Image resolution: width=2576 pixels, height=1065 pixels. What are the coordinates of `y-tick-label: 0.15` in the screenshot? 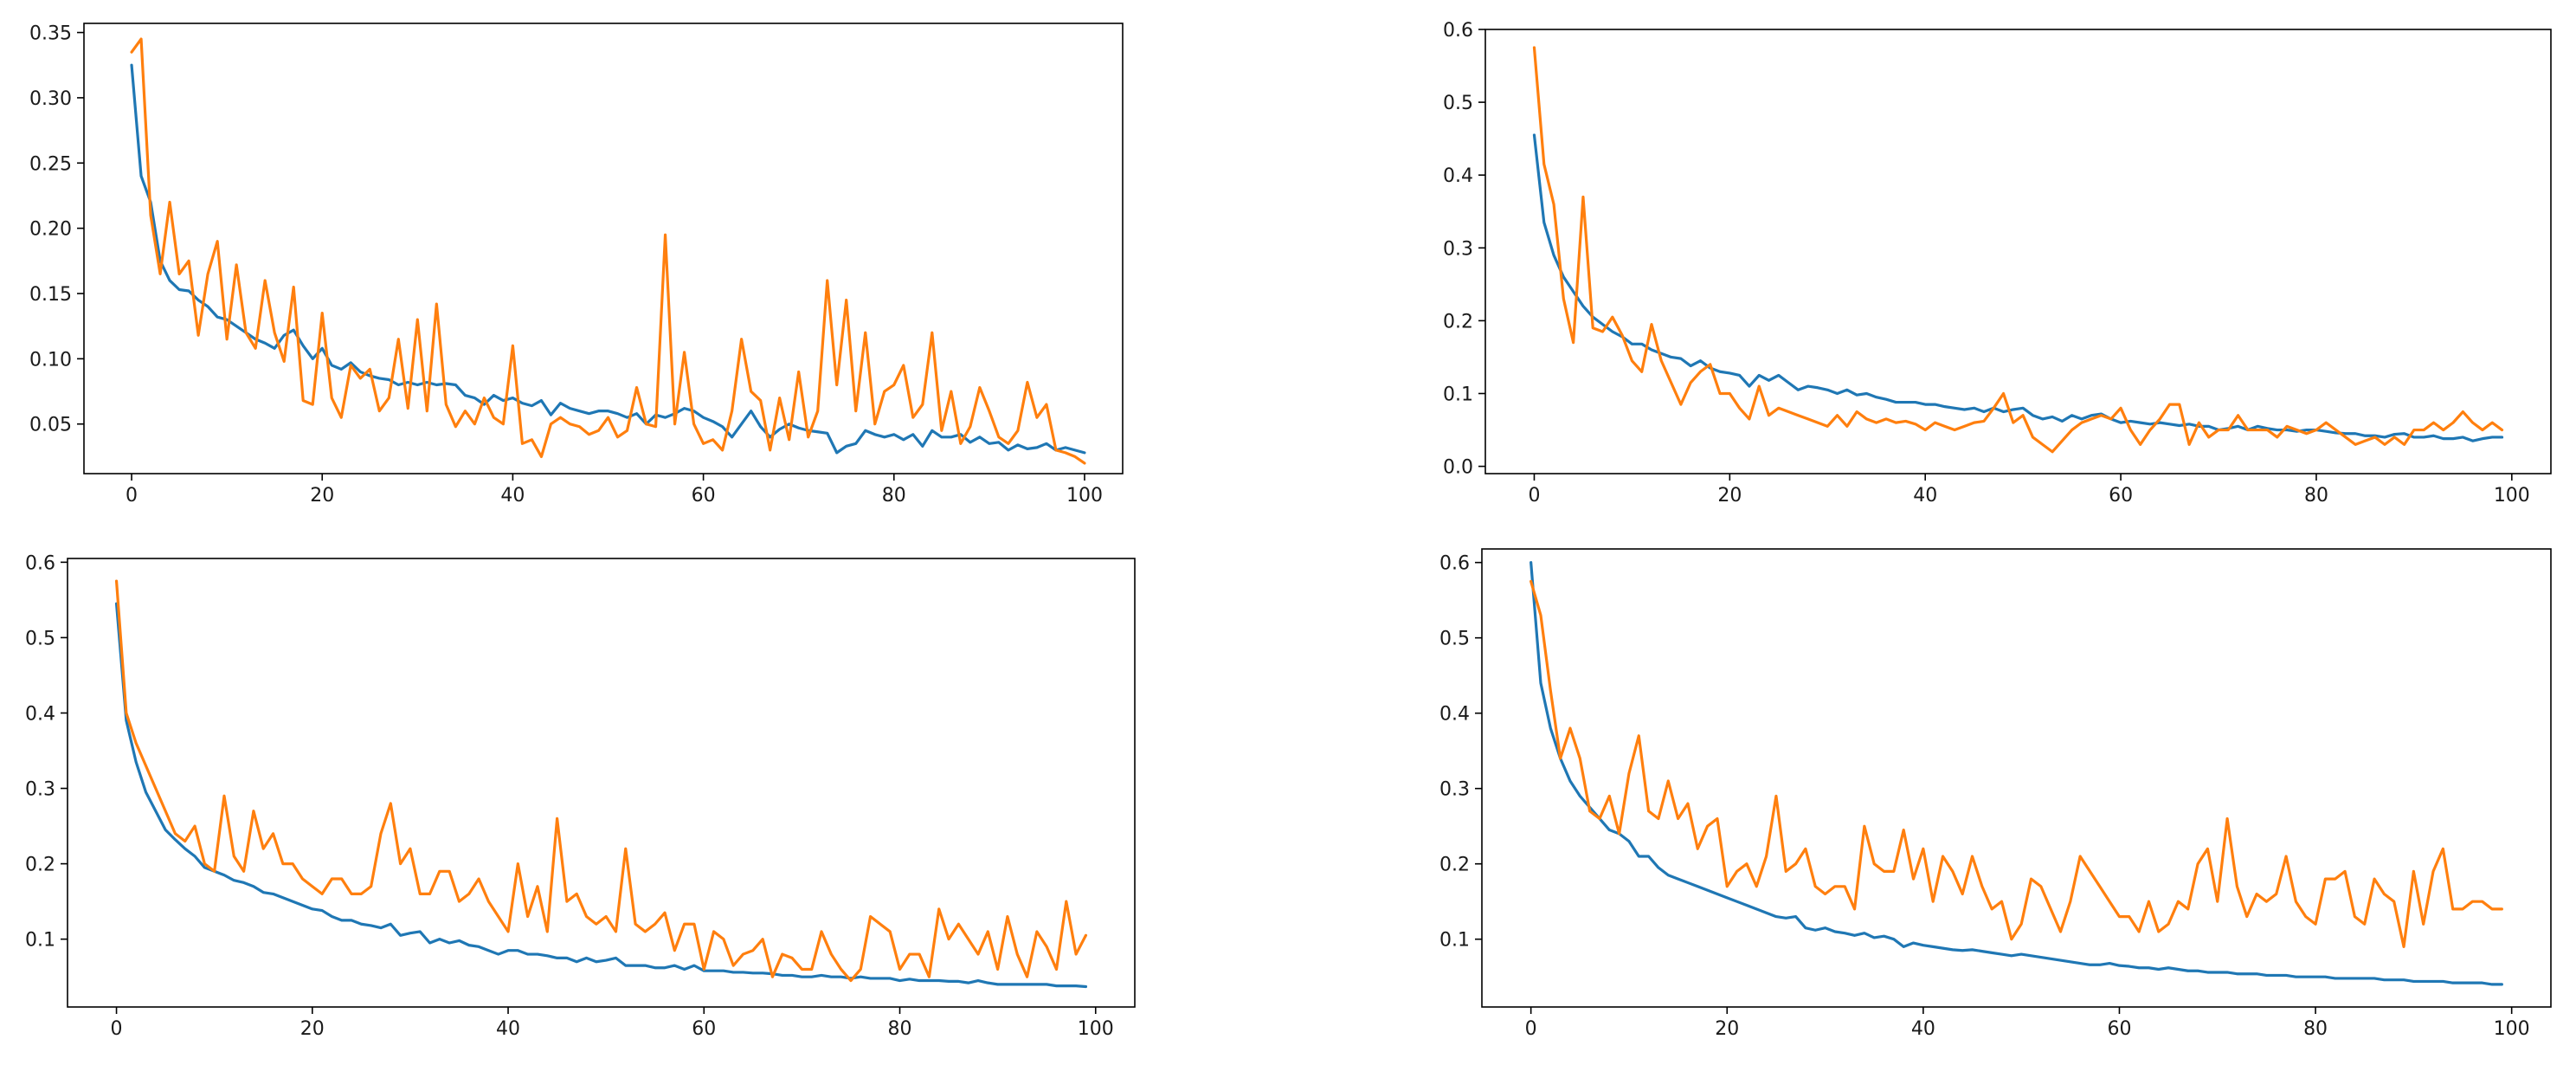 It's located at (50, 295).